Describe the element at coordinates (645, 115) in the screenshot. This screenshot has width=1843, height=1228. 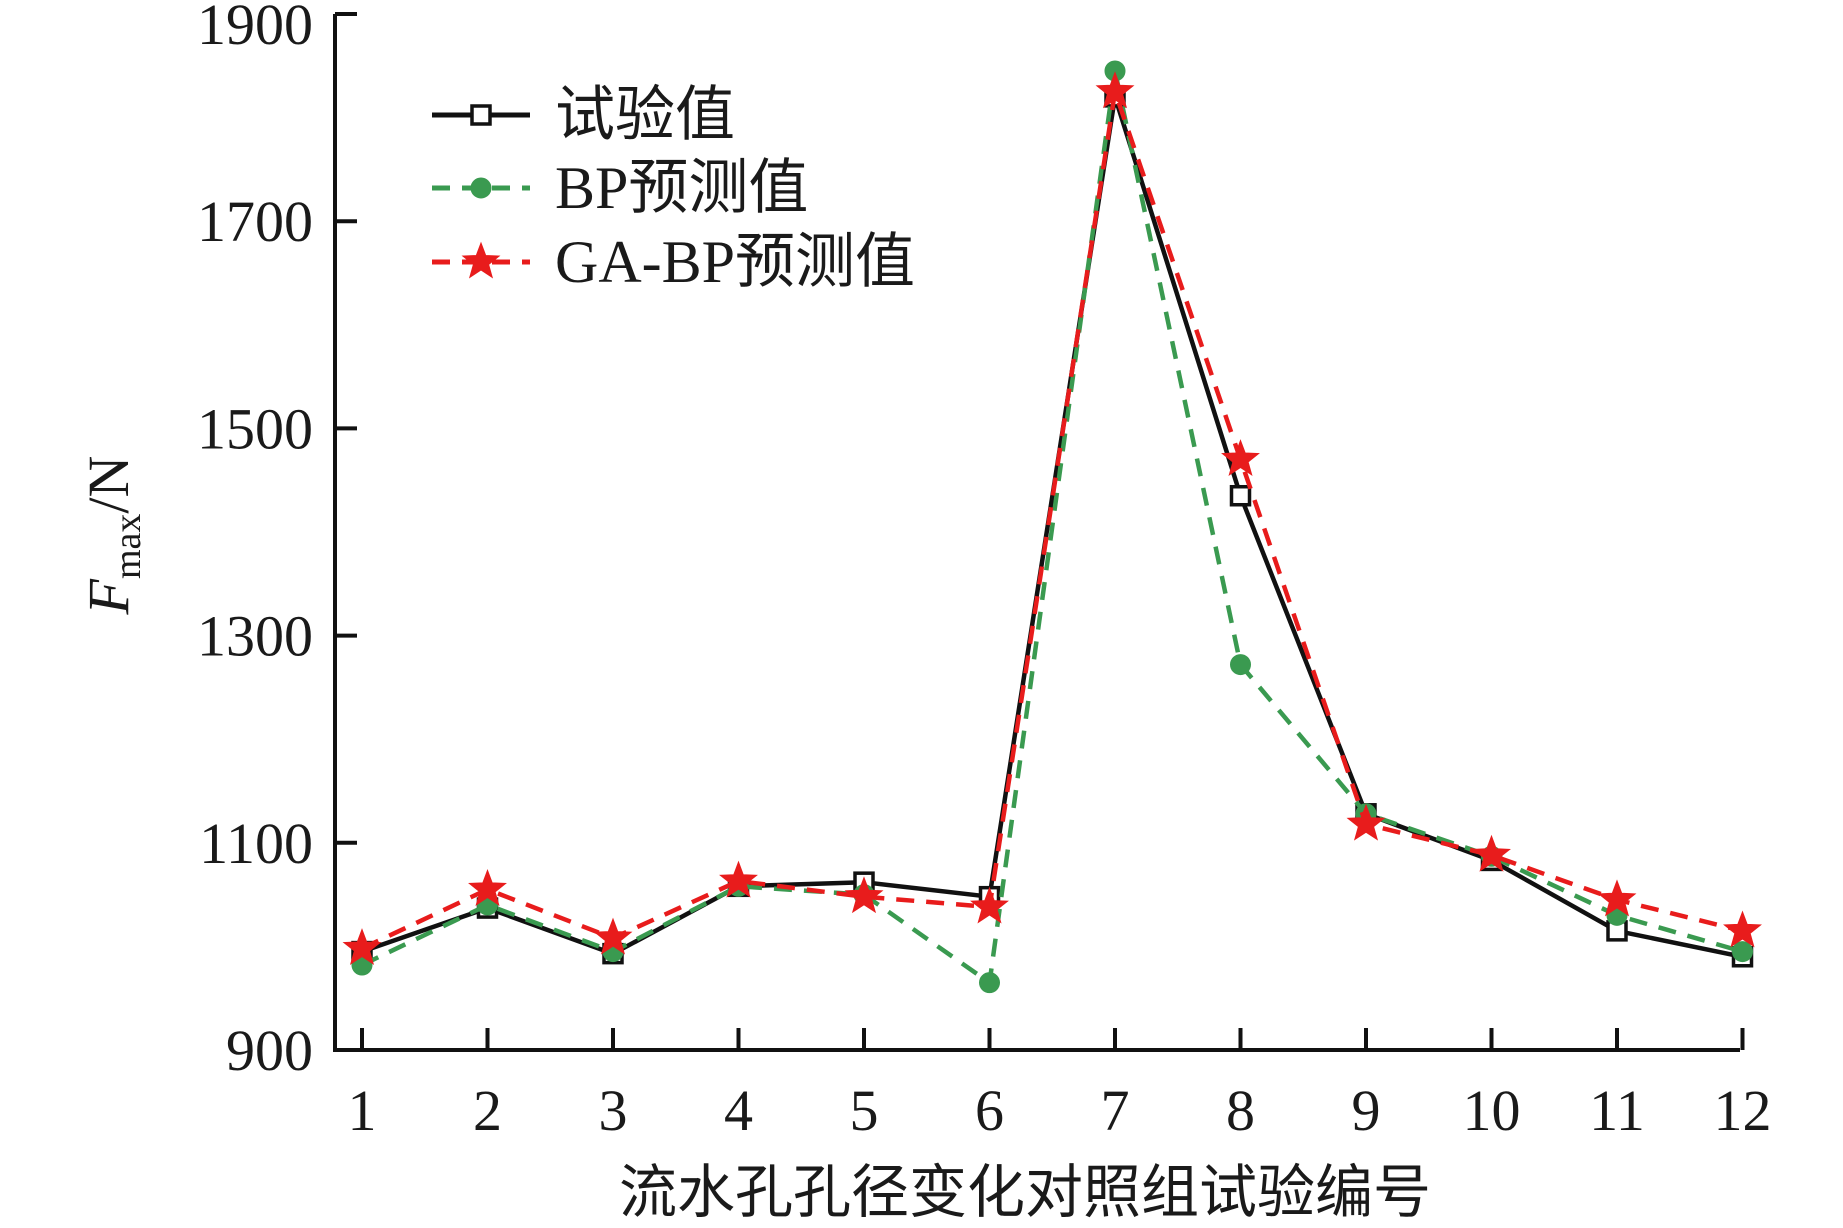
I see `legend-label: 试验值` at that location.